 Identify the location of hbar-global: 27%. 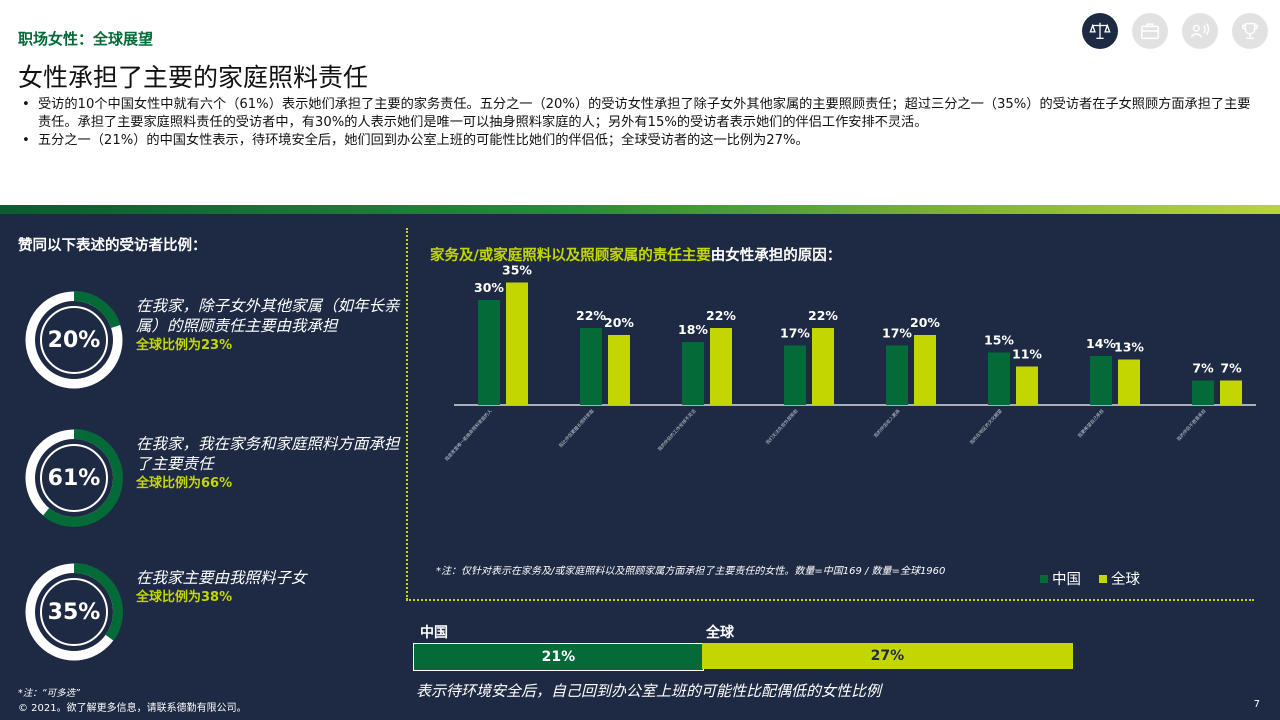
(887, 656).